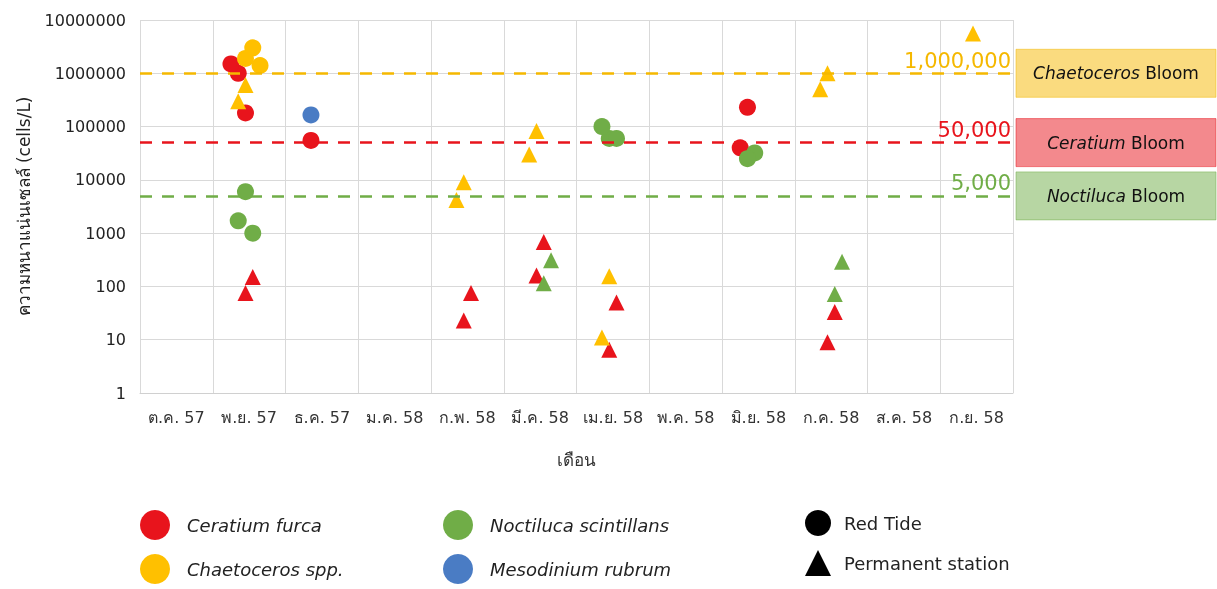 This screenshot has height=589, width=1217. I want to click on legend-label: Chaetoceros spp., so click(265, 569).